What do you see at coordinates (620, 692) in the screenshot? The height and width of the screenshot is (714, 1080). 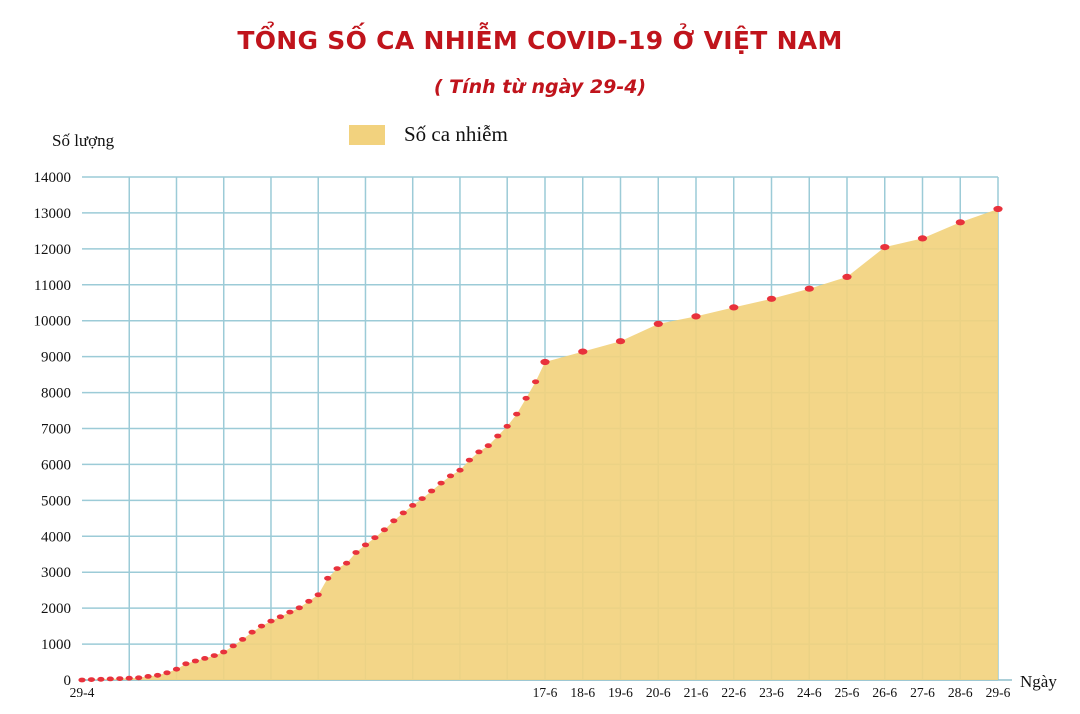 I see `x-tick-label: 19-6` at bounding box center [620, 692].